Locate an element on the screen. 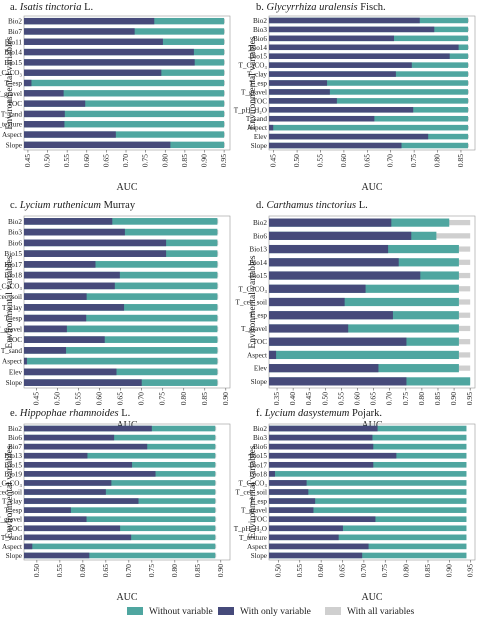 The height and width of the screenshot is (620, 487). category-label: T_CaCO₃ is located at coordinates (253, 66).